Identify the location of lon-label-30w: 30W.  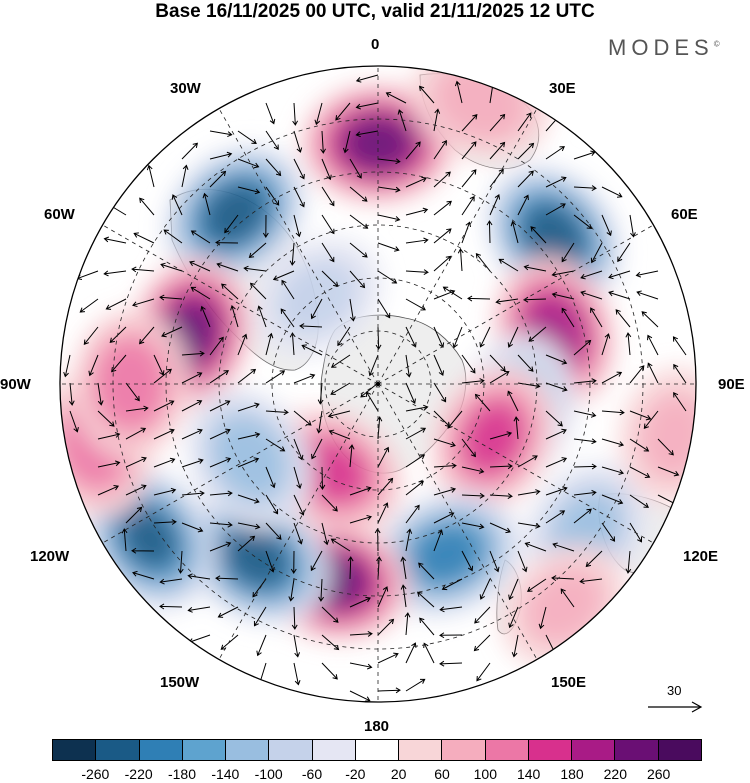
(185, 88).